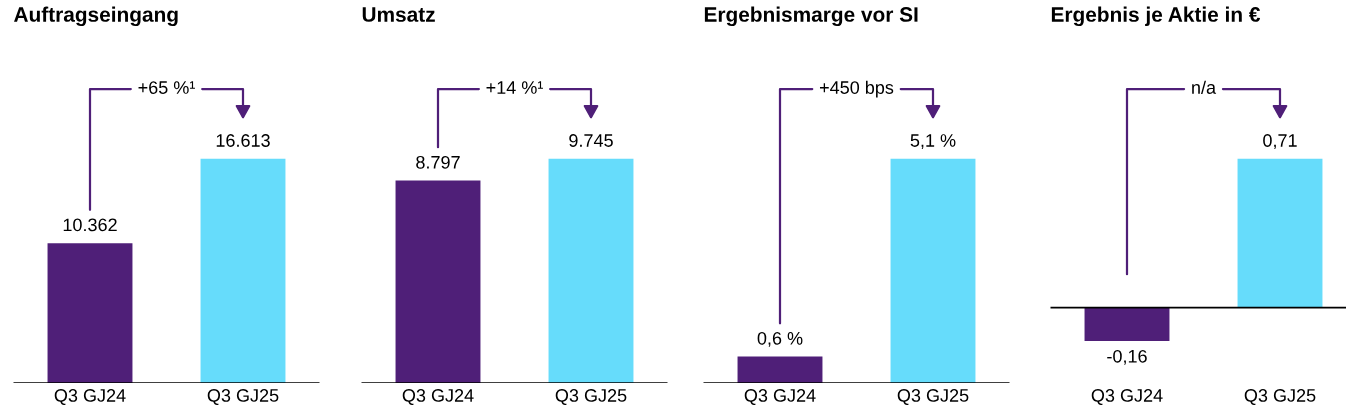 The height and width of the screenshot is (412, 1346). I want to click on chart-title: Umsatz, so click(398, 14).